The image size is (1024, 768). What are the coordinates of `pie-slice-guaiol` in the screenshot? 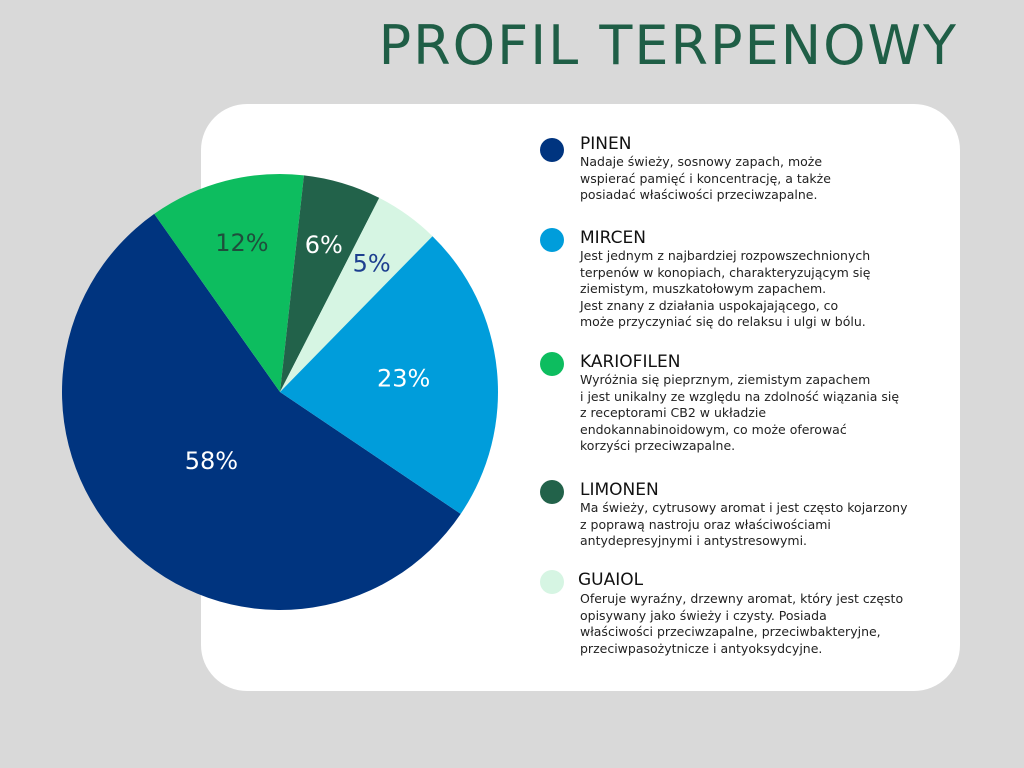 It's located at (356, 294).